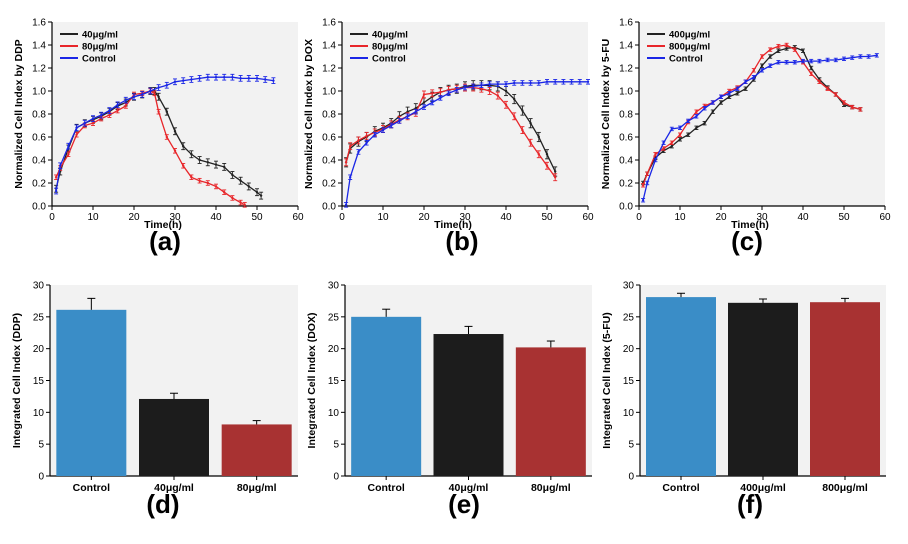 The height and width of the screenshot is (544, 908). I want to click on series-blue, so click(760, 128).